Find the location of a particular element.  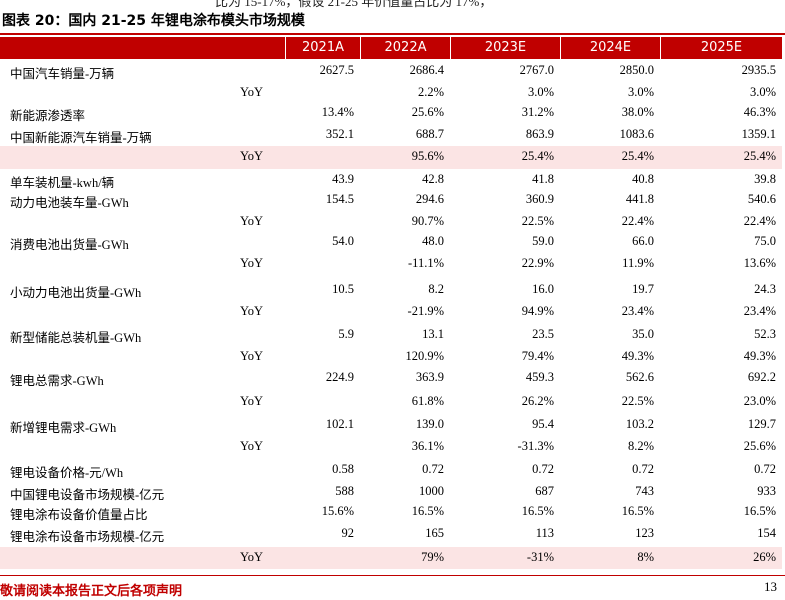

cell-value: 687 is located at coordinates (544, 491).